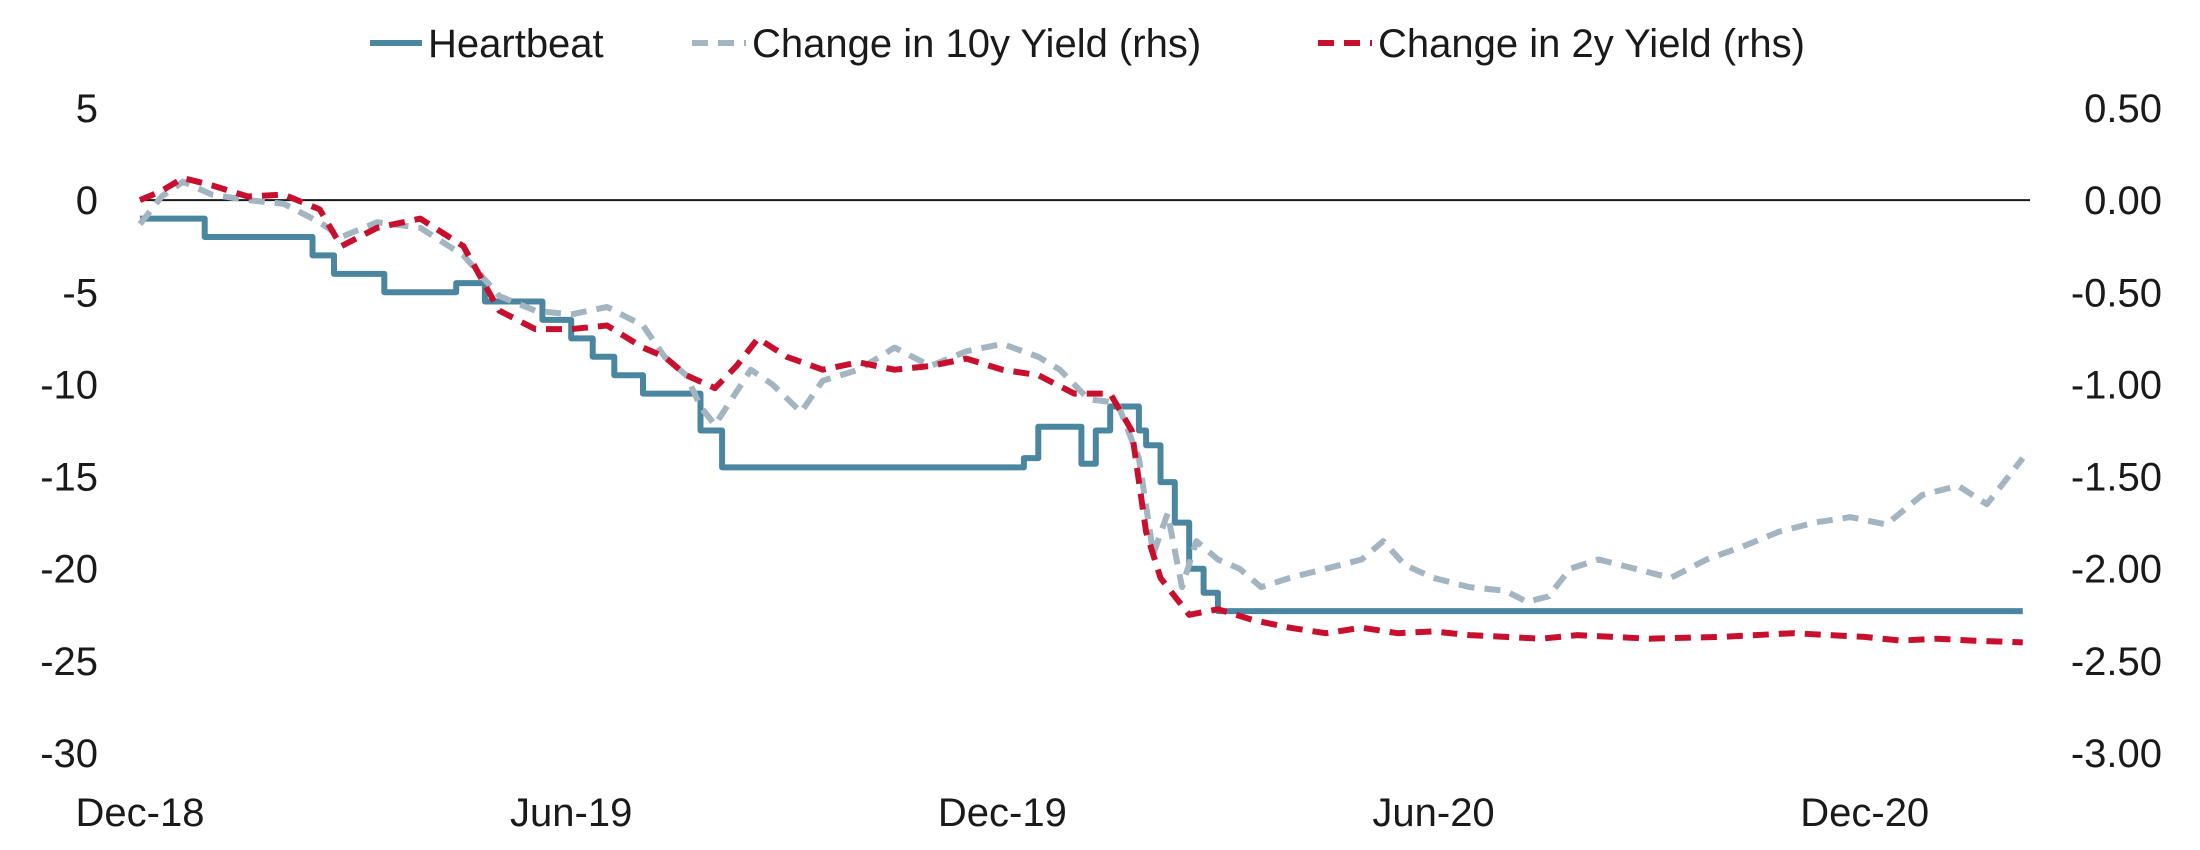 This screenshot has height=850, width=2200. I want to click on y-tick-label-right: -2.50, so click(2116, 662).